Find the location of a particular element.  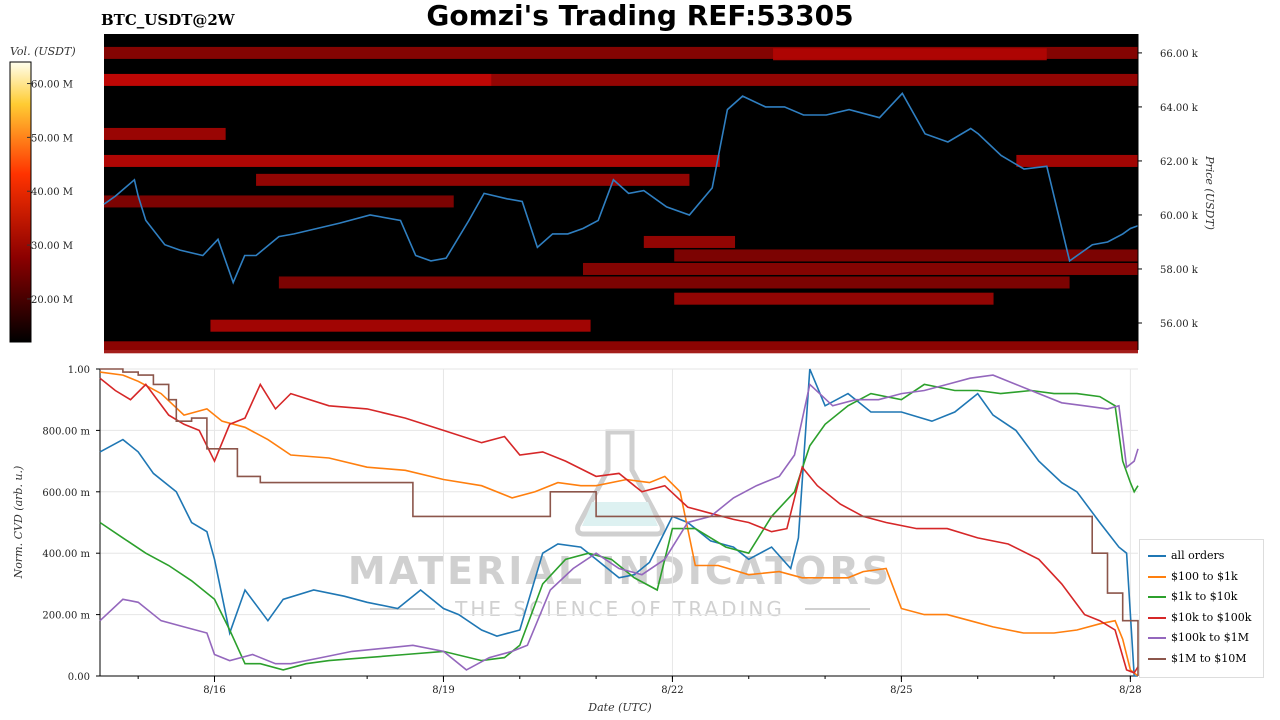

legend-item: all orders is located at coordinates (1186, 556).